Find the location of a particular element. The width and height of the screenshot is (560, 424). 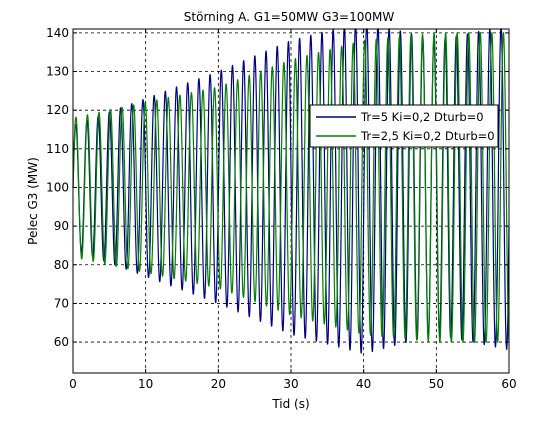

y-tick-label: 120 is located at coordinates (57, 110).